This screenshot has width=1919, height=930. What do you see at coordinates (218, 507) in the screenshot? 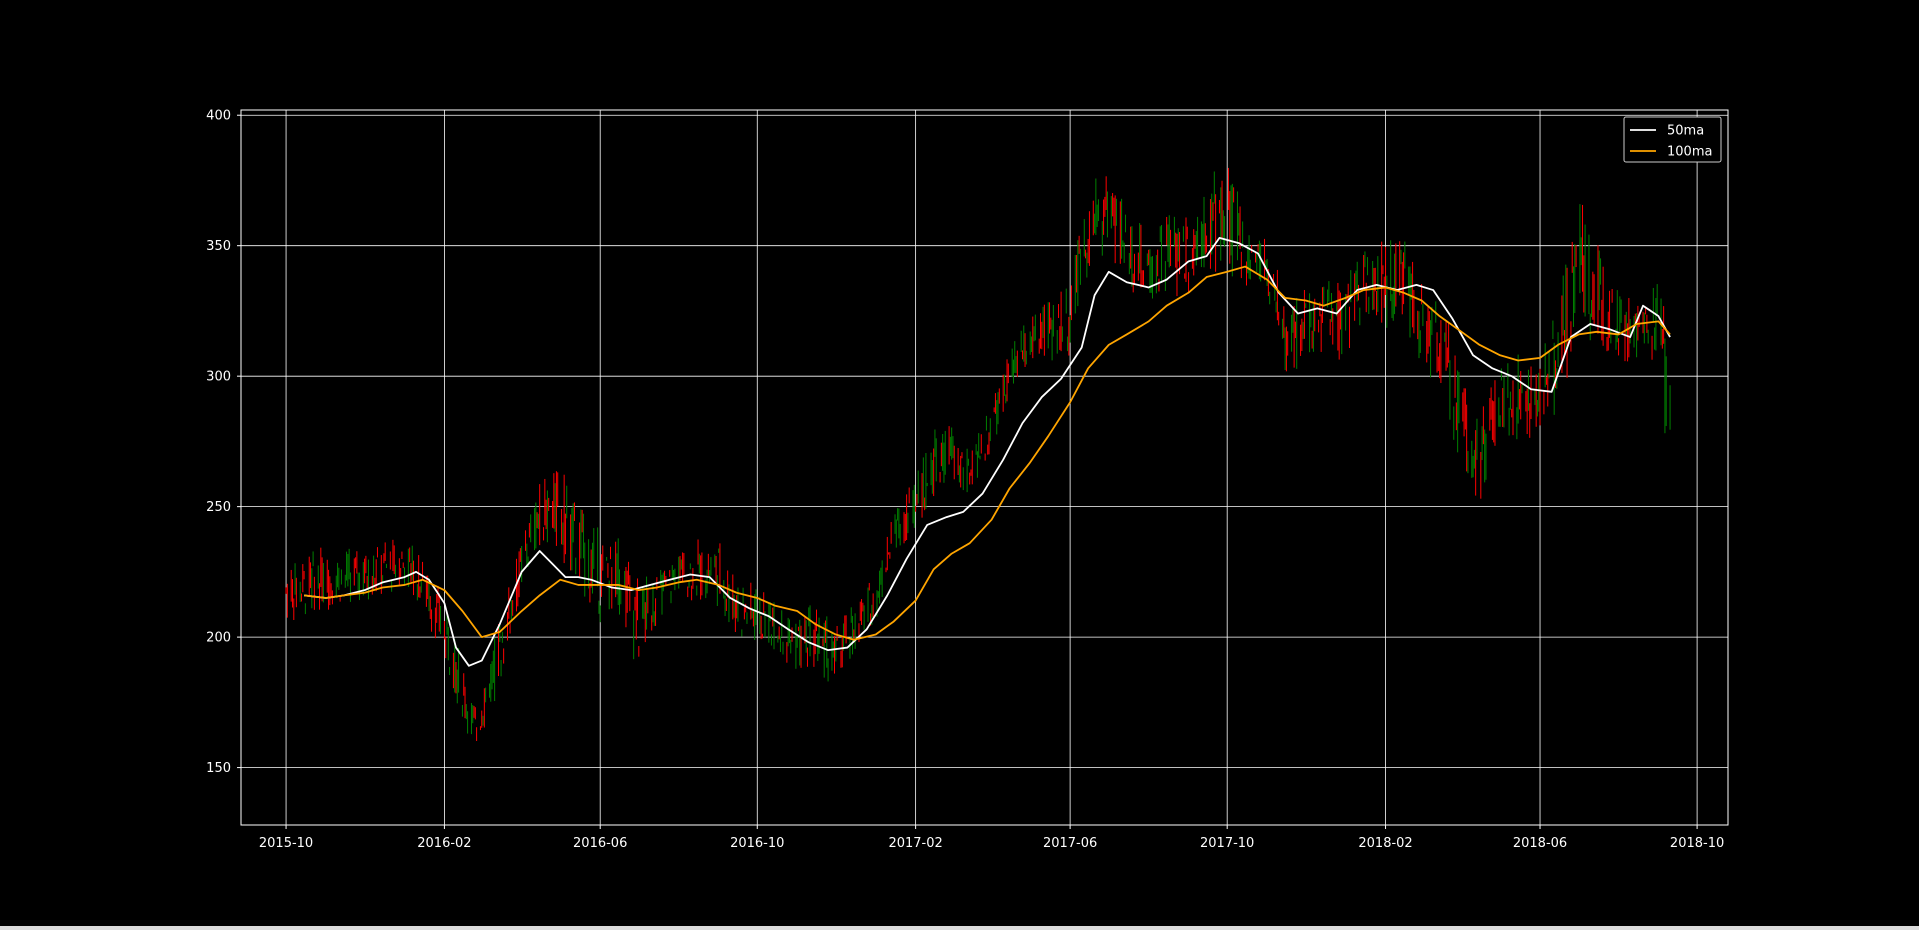
I see `y-tick-label: 250` at bounding box center [218, 507].